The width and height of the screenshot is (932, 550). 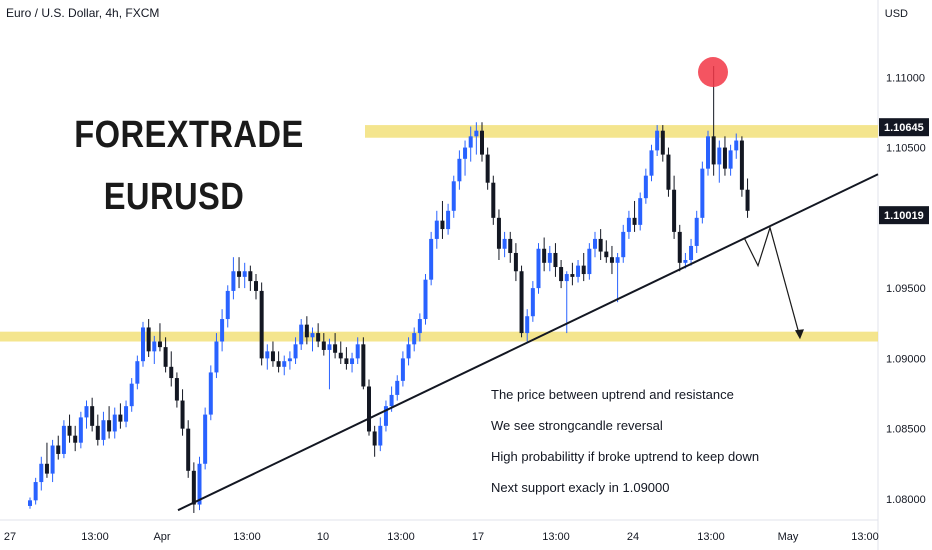 I want to click on y-tick-label: 1.10500, so click(x=906, y=149).